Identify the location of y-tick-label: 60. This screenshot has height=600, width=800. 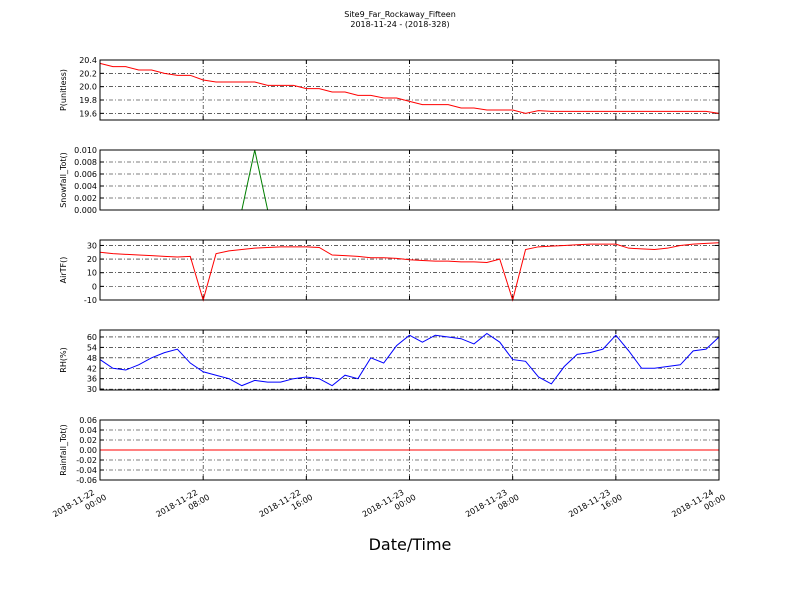
(92, 337).